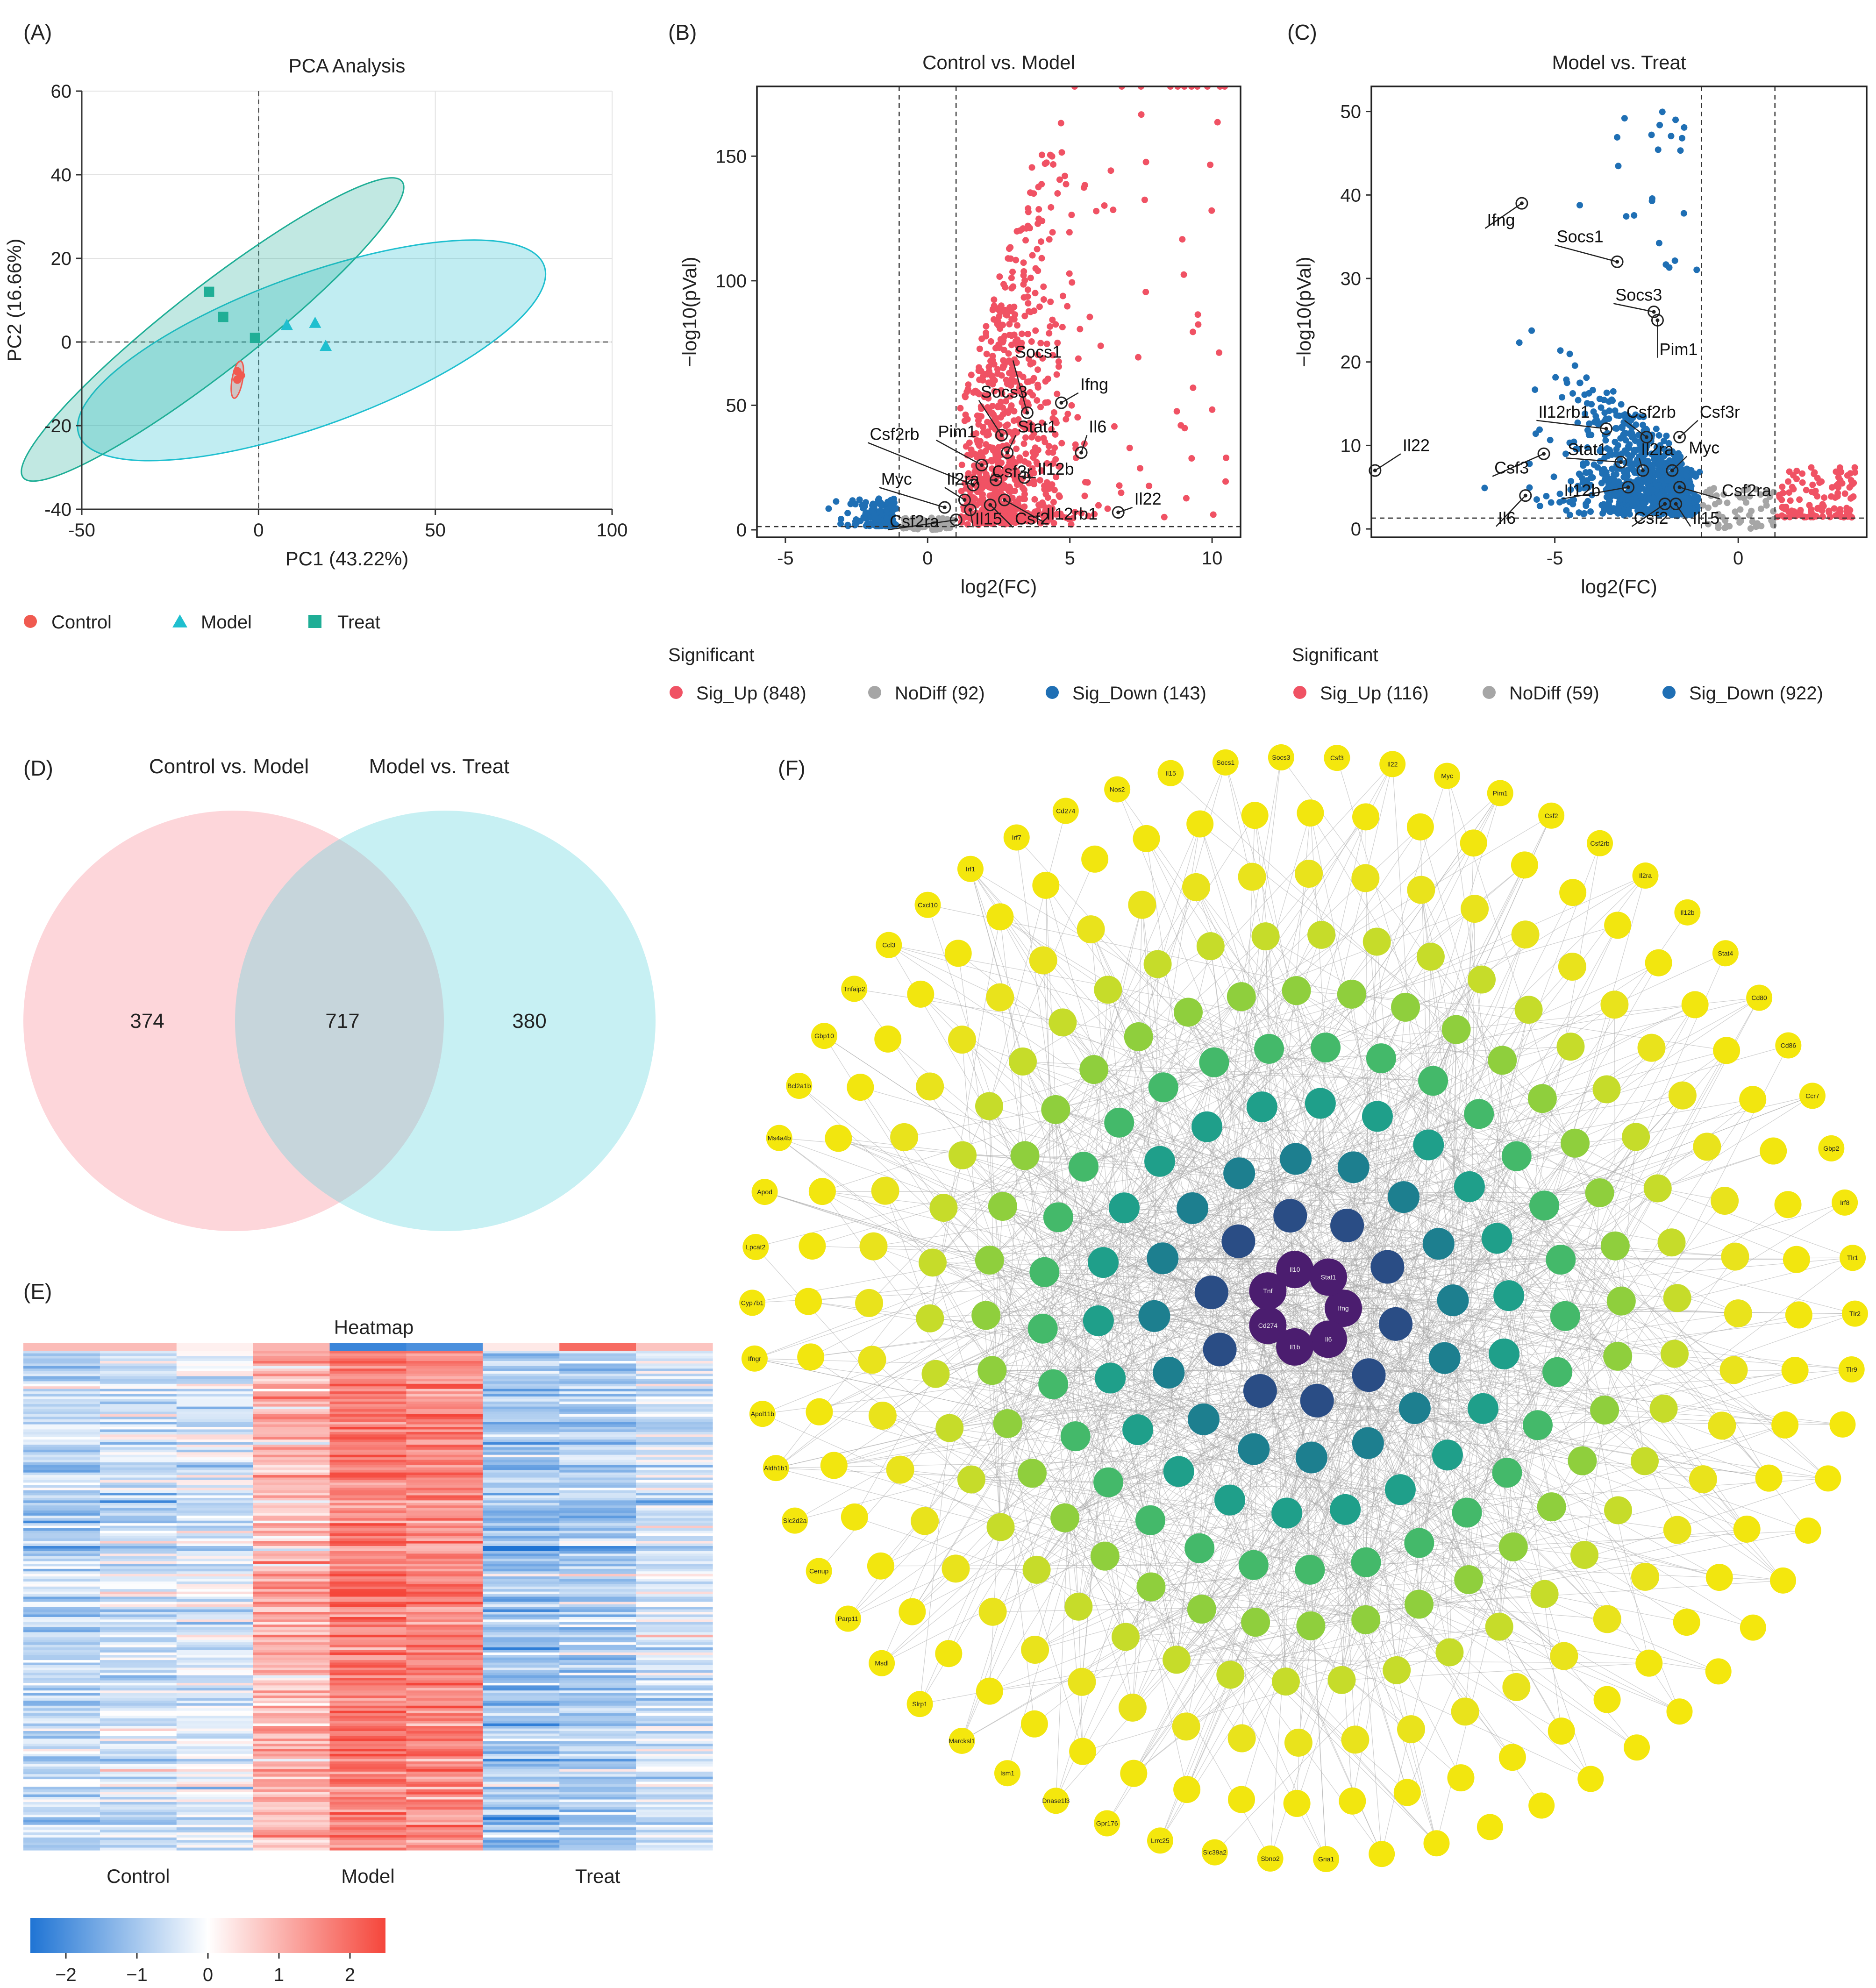  I want to click on legend-sig-down-marker, so click(1052, 692).